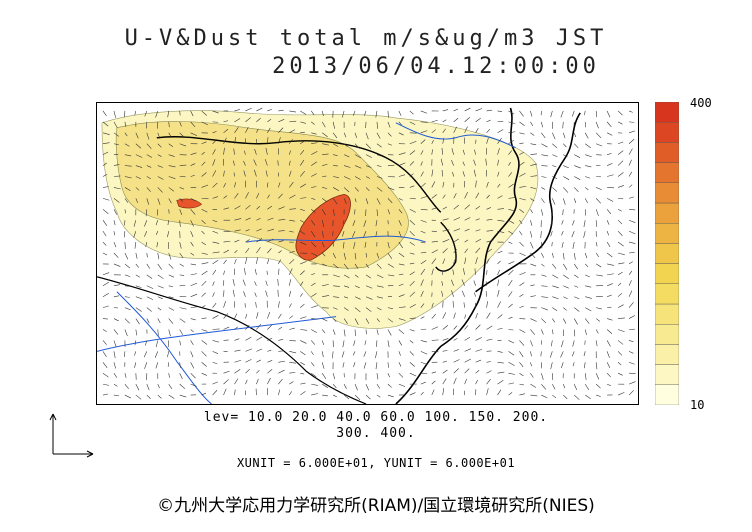  Describe the element at coordinates (376, 417) in the screenshot. I see `levels-line-1: lev= 10.0 20.0 40.0 60.0 100. 150. 200.` at that location.